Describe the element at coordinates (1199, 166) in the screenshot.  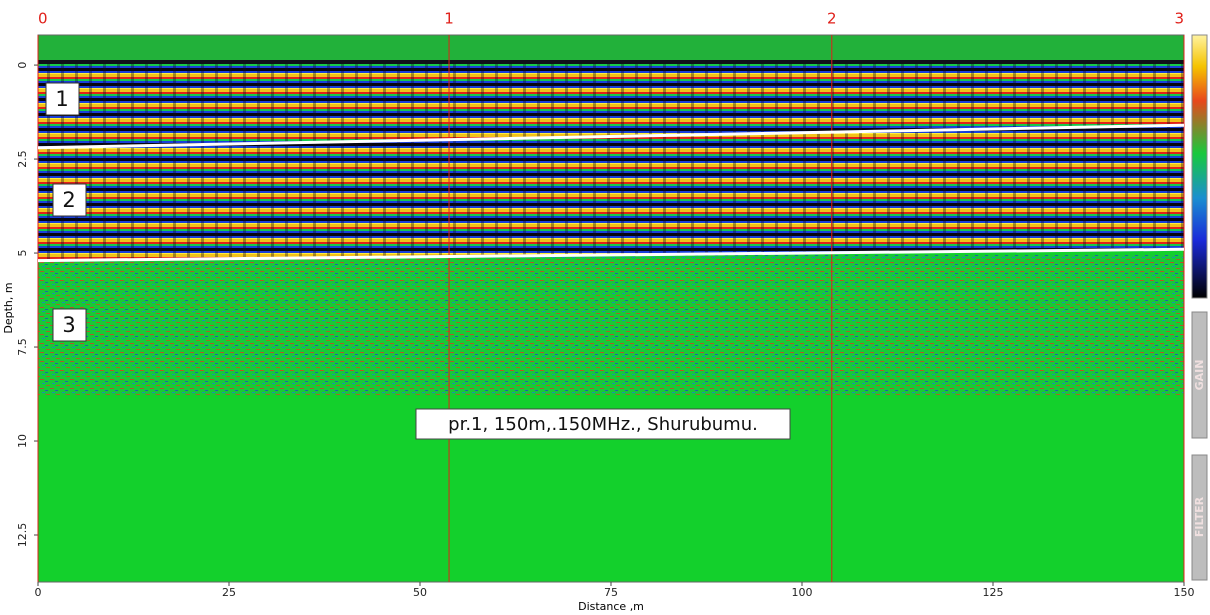
I see `color-bar` at that location.